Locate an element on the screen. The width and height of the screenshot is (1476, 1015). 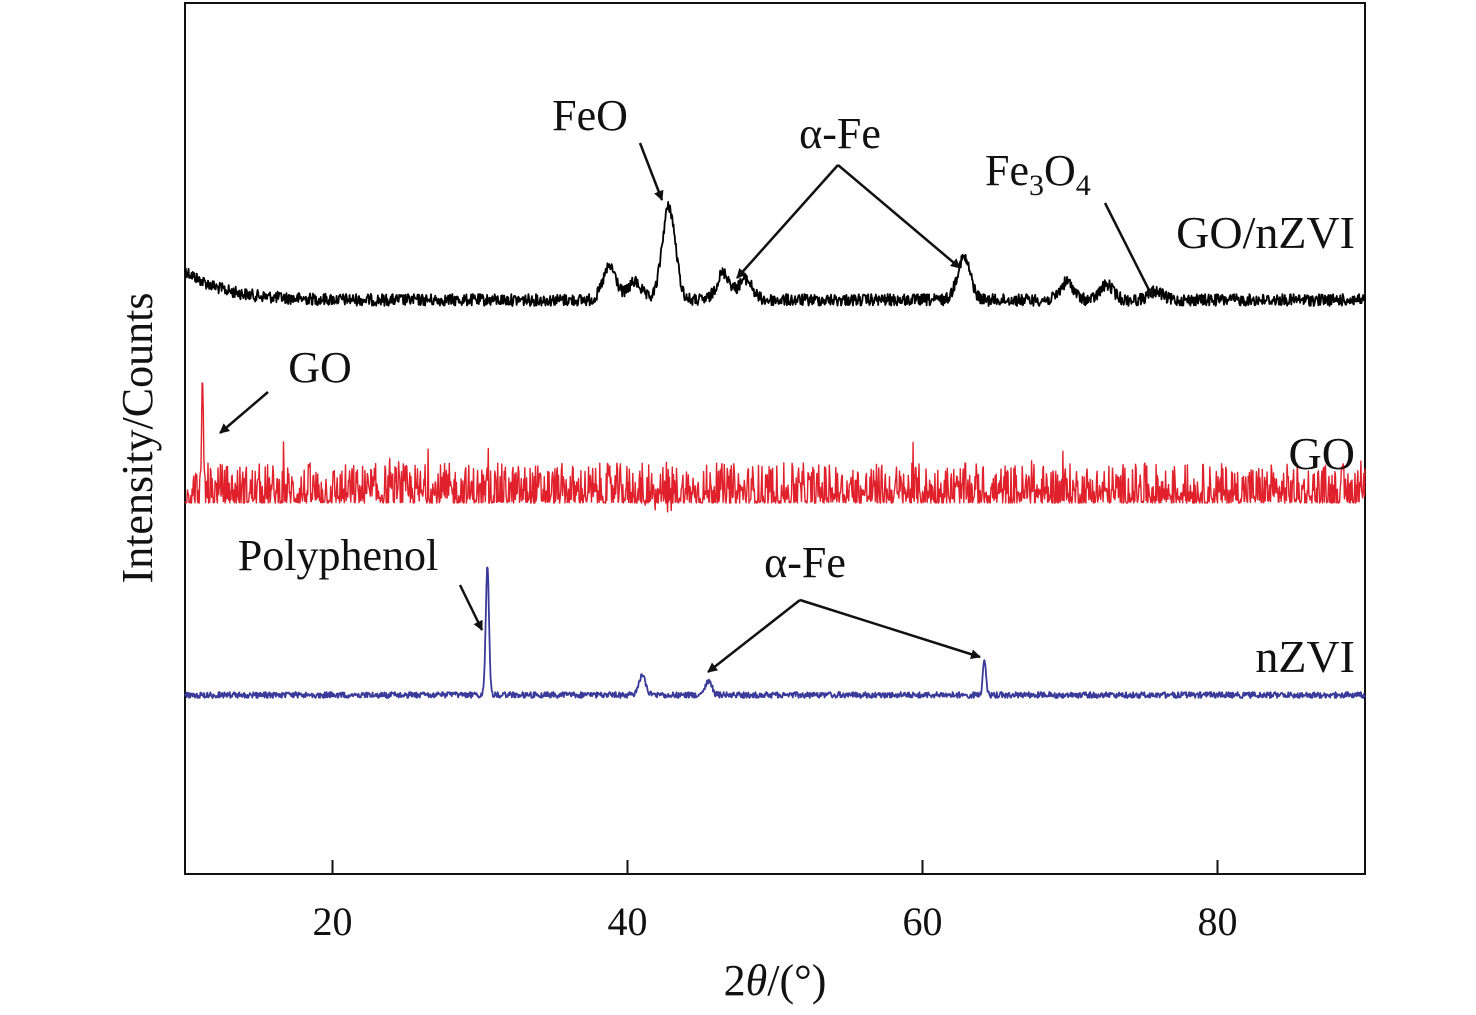
annotation-alpha-fe-bottom: α-Fe is located at coordinates (805, 562).